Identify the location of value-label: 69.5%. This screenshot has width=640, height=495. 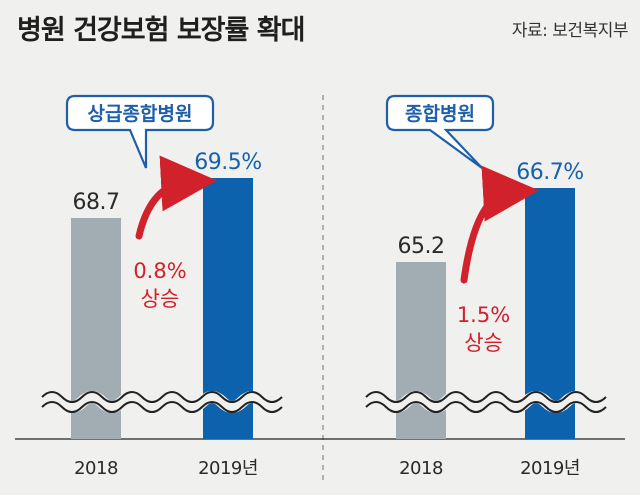
(227, 162).